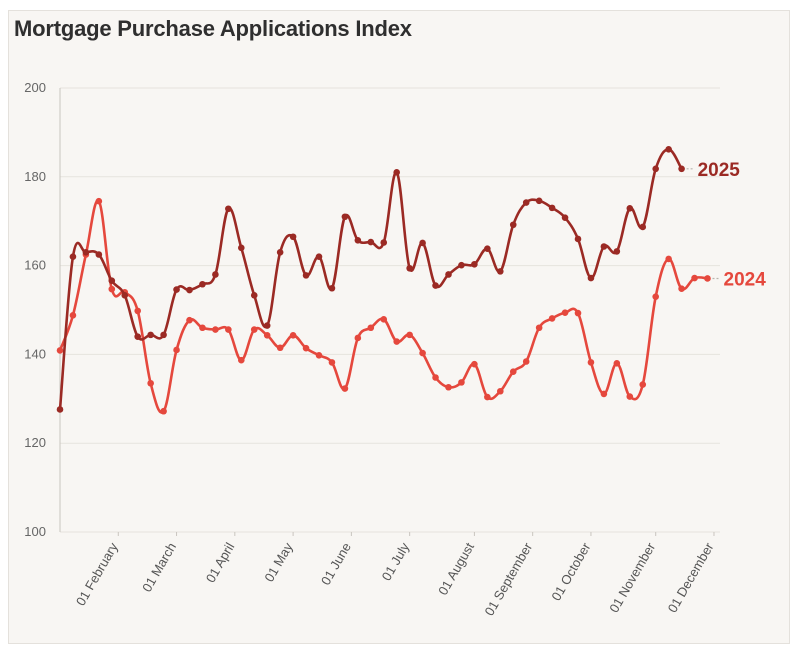  What do you see at coordinates (35, 176) in the screenshot?
I see `y-tick-label: 180` at bounding box center [35, 176].